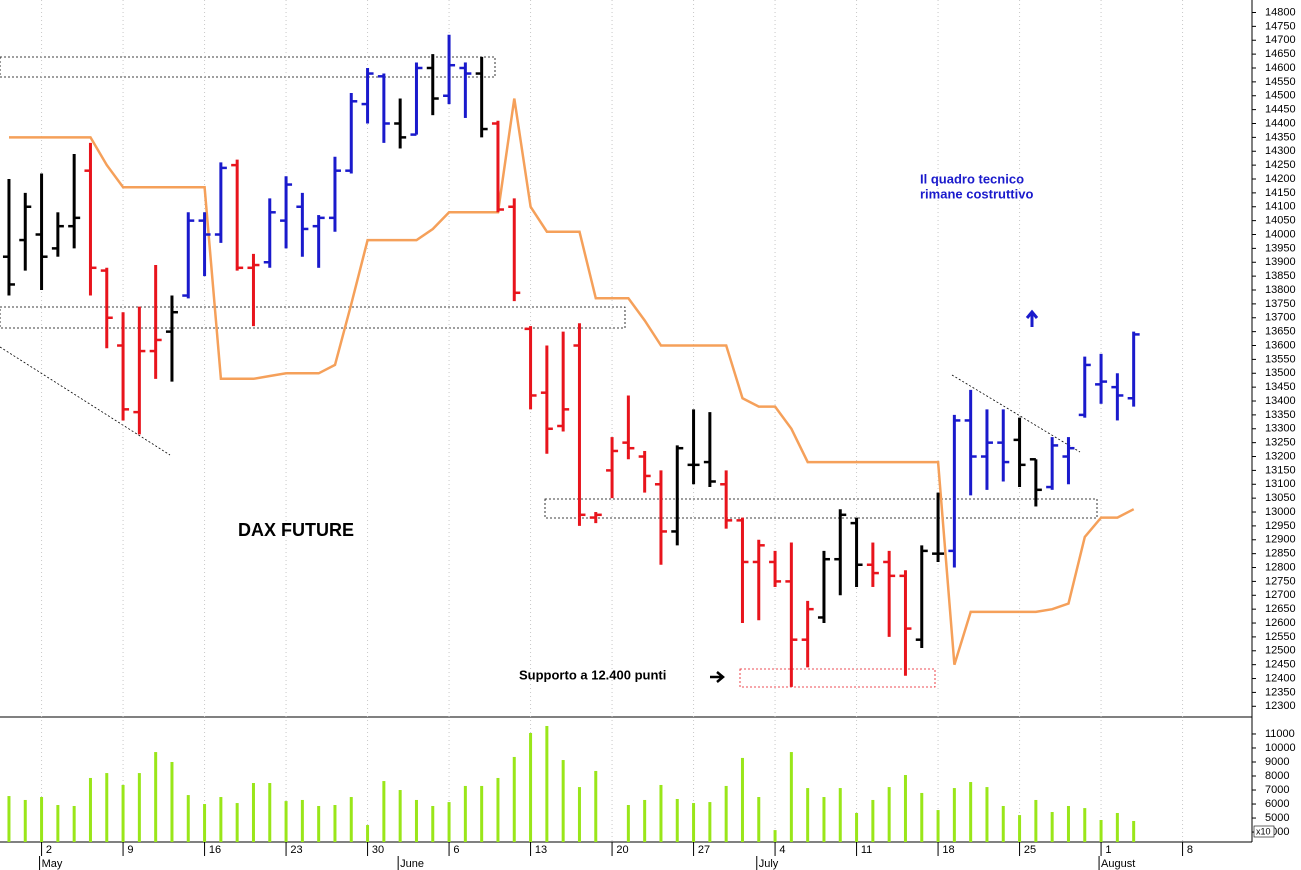  I want to click on y-tick-label: 12850, so click(1280, 554).